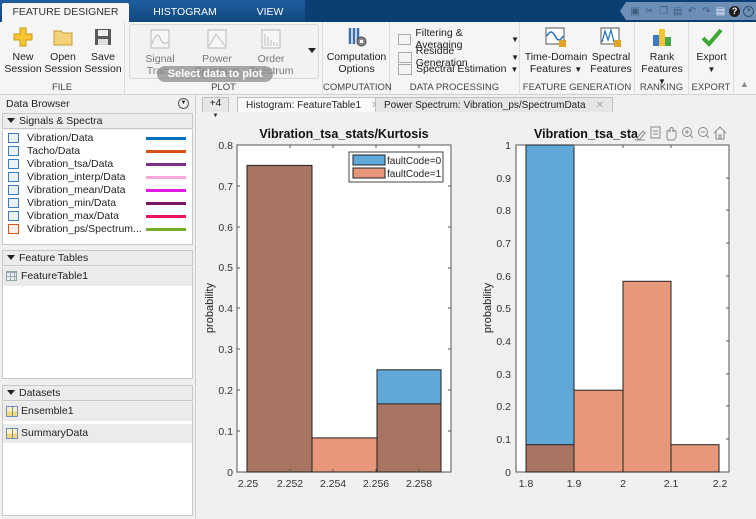  Describe the element at coordinates (526, 484) in the screenshot. I see `svg-text: 1.8` at that location.